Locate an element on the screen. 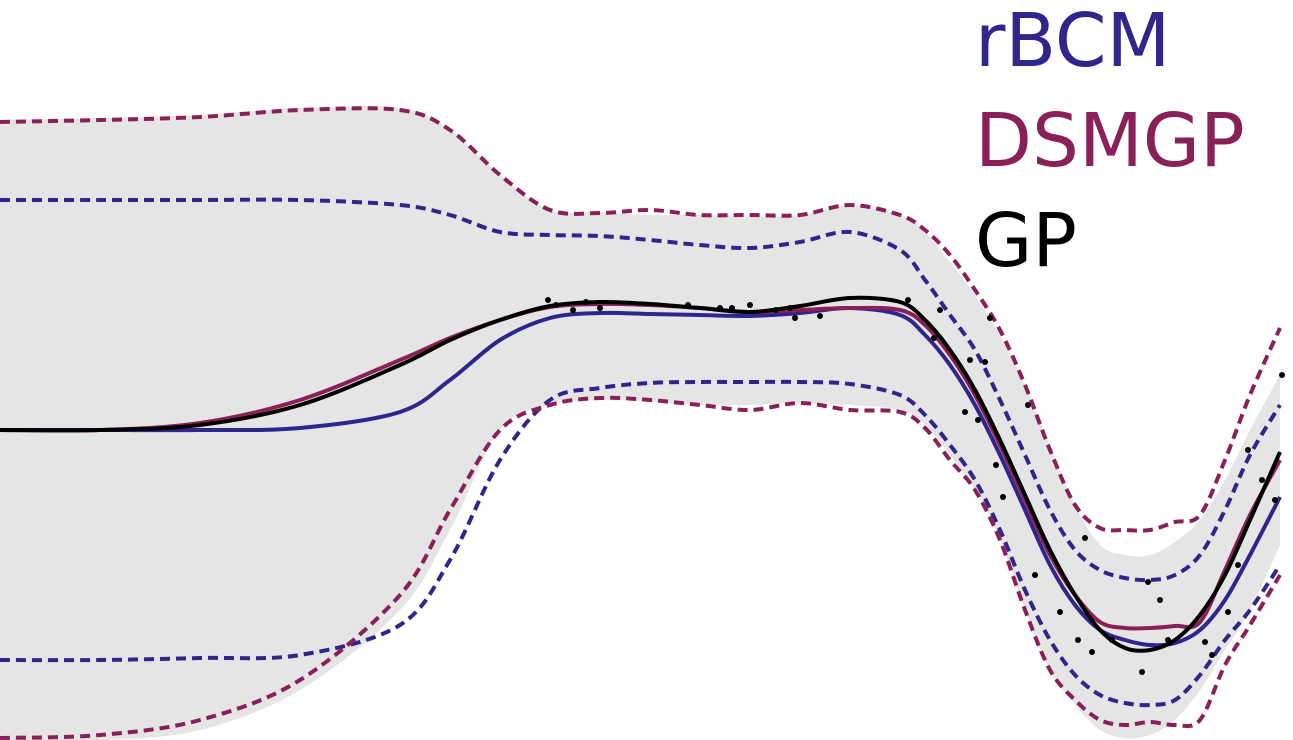 The height and width of the screenshot is (740, 1293). legend-label: DSMGP is located at coordinates (1110, 141).